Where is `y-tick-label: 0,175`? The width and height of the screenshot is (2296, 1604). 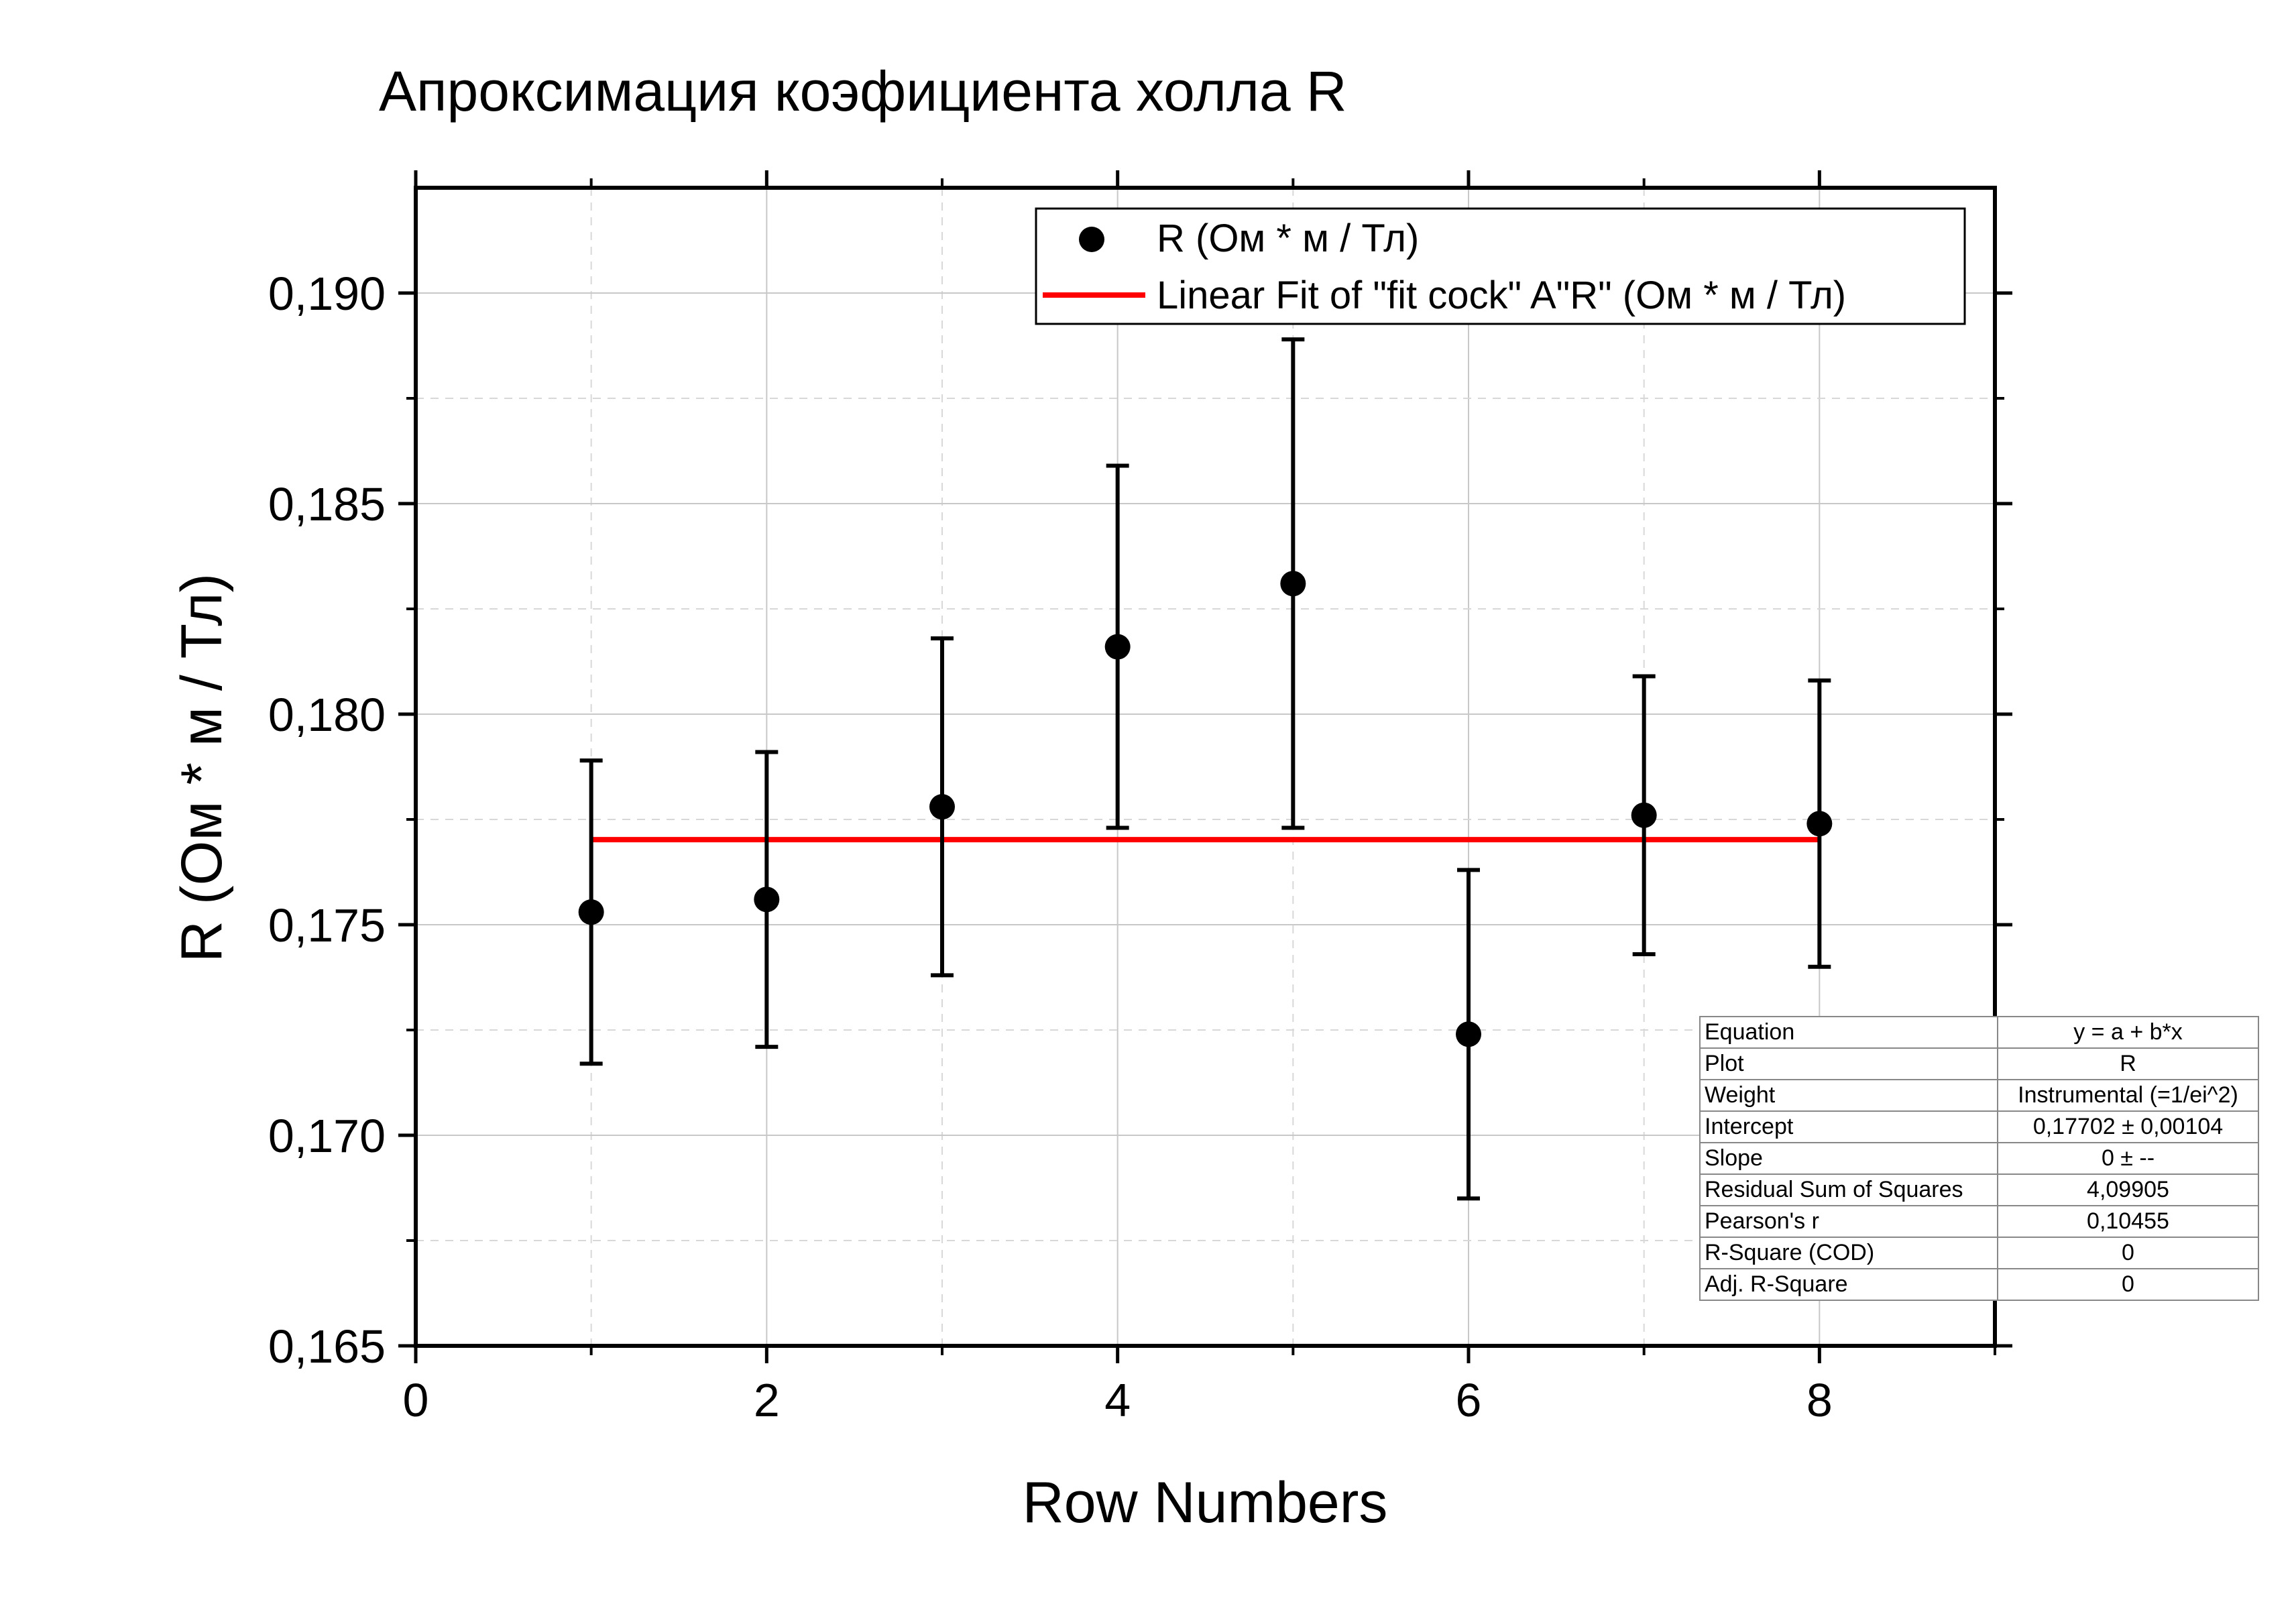
y-tick-label: 0,175 is located at coordinates (327, 925).